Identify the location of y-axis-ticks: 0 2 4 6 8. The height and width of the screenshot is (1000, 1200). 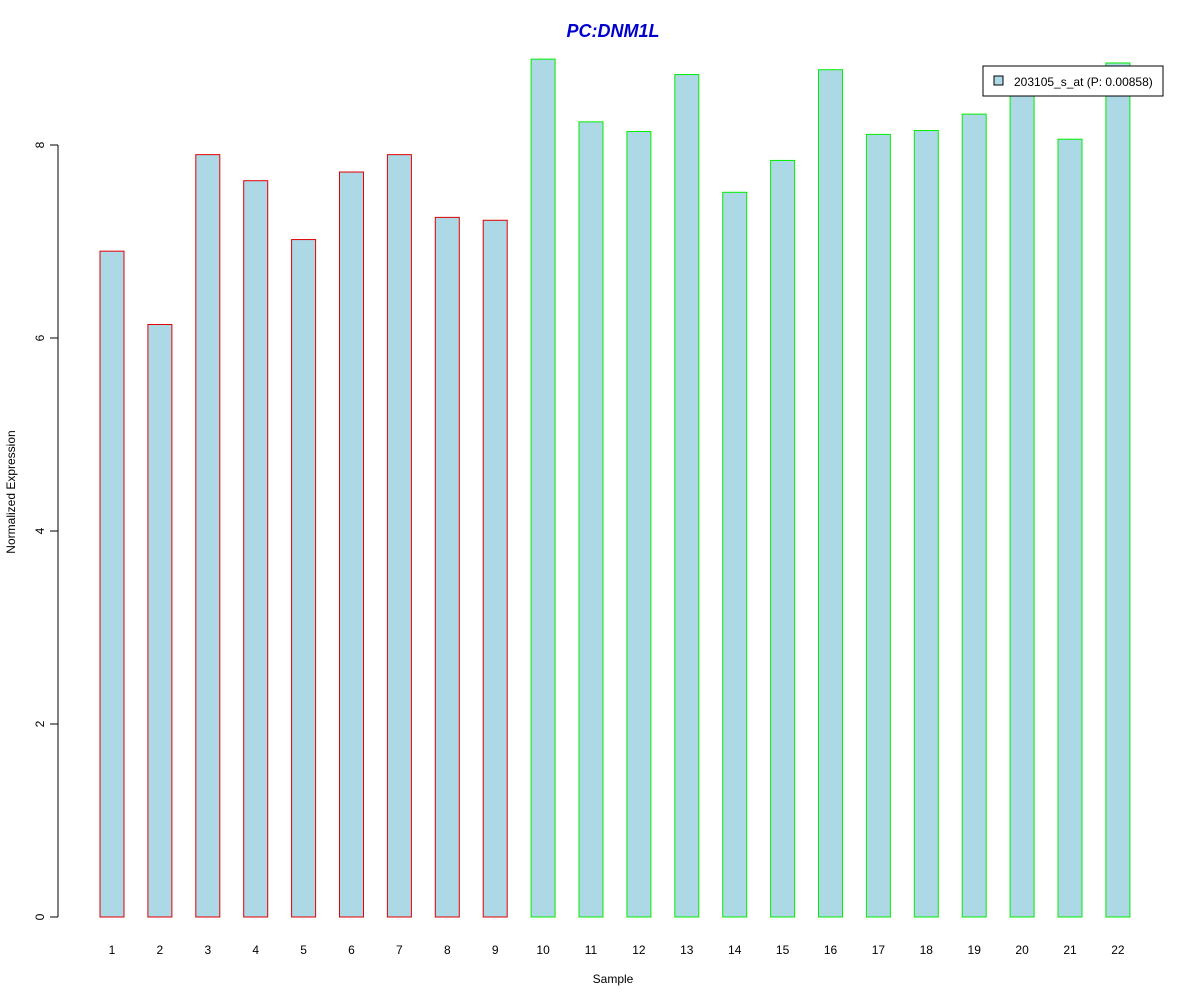
(45, 530).